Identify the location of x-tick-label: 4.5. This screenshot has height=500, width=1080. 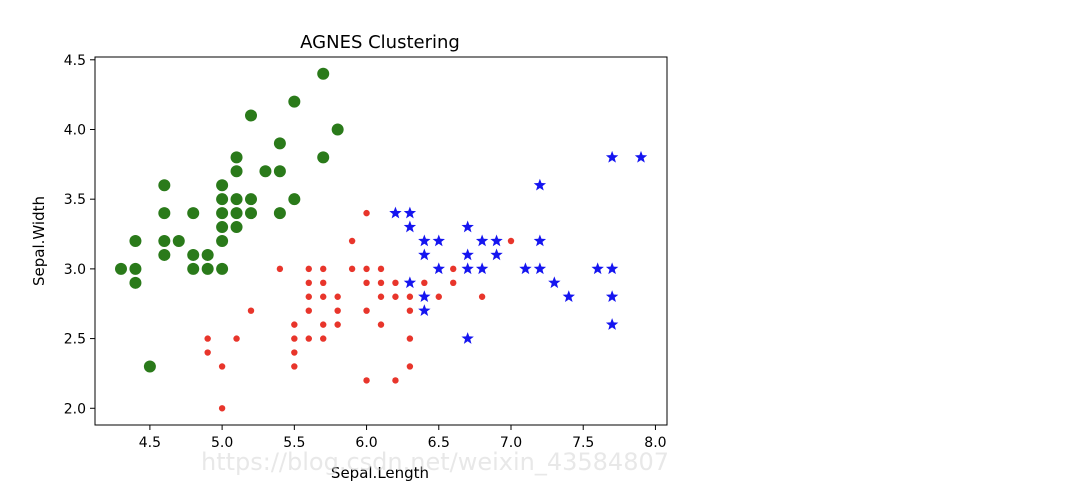
(150, 443).